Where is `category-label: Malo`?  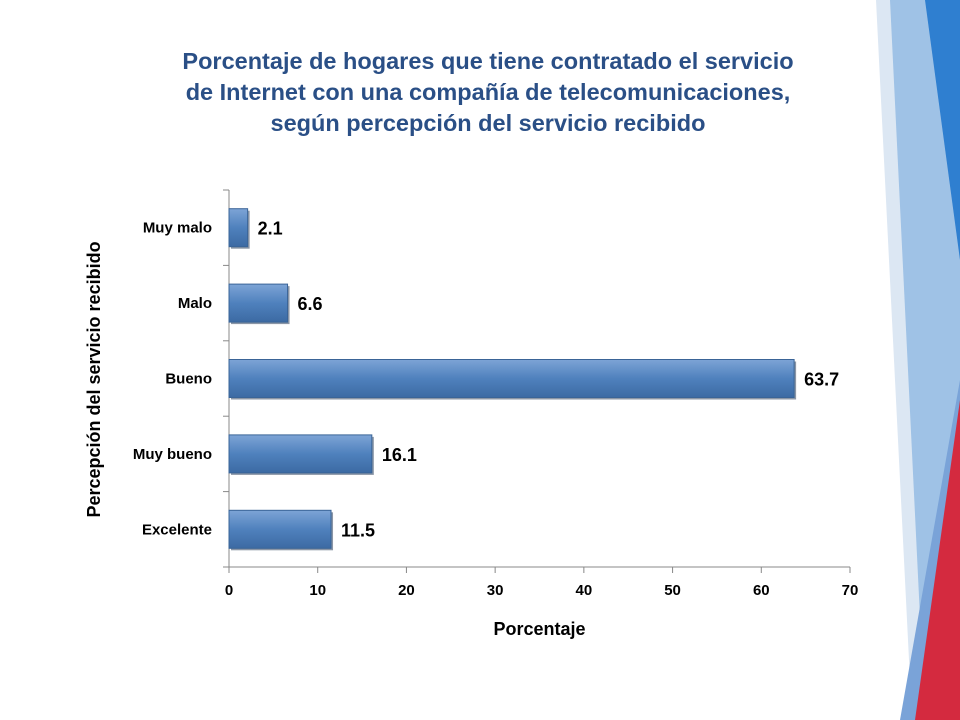 category-label: Malo is located at coordinates (195, 303).